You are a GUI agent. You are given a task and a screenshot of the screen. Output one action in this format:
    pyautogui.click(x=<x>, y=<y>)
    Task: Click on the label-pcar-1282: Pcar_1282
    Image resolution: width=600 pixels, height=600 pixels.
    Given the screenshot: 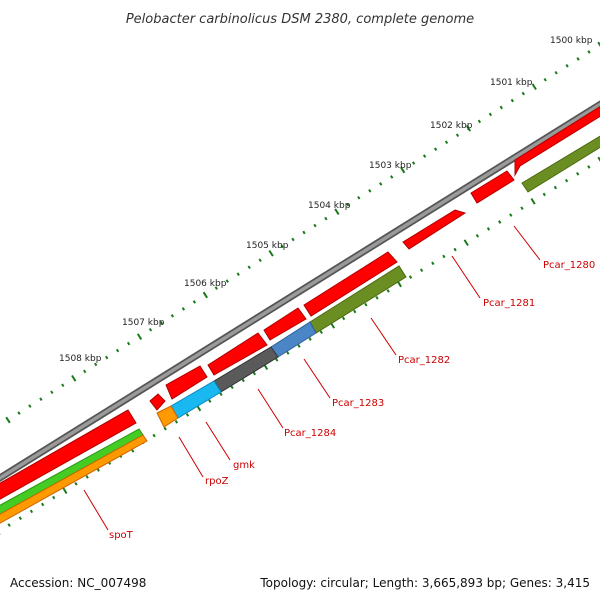 What is the action you would take?
    pyautogui.click(x=424, y=360)
    